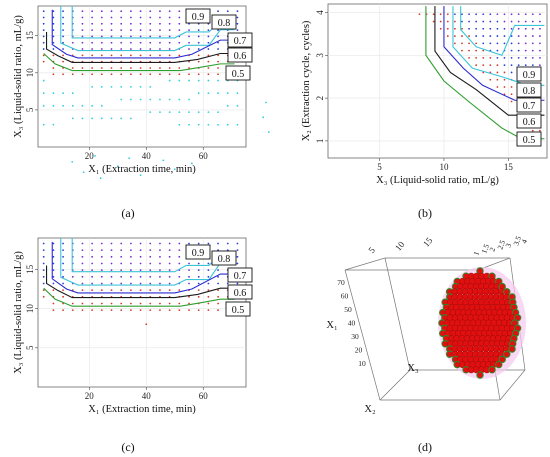 This screenshot has height=457, width=550. Describe the element at coordinates (362, 363) in the screenshot. I see `x1-tick-label: 10` at that location.